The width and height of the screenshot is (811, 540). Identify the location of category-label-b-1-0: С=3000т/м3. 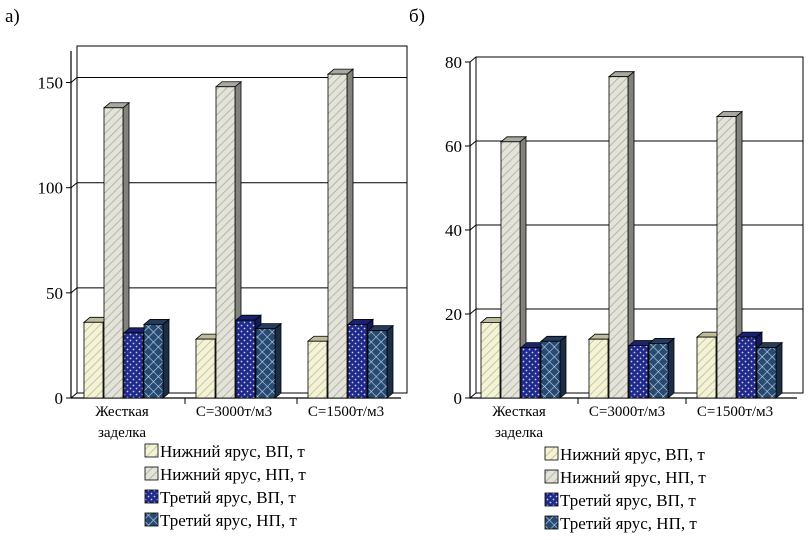
(627, 412).